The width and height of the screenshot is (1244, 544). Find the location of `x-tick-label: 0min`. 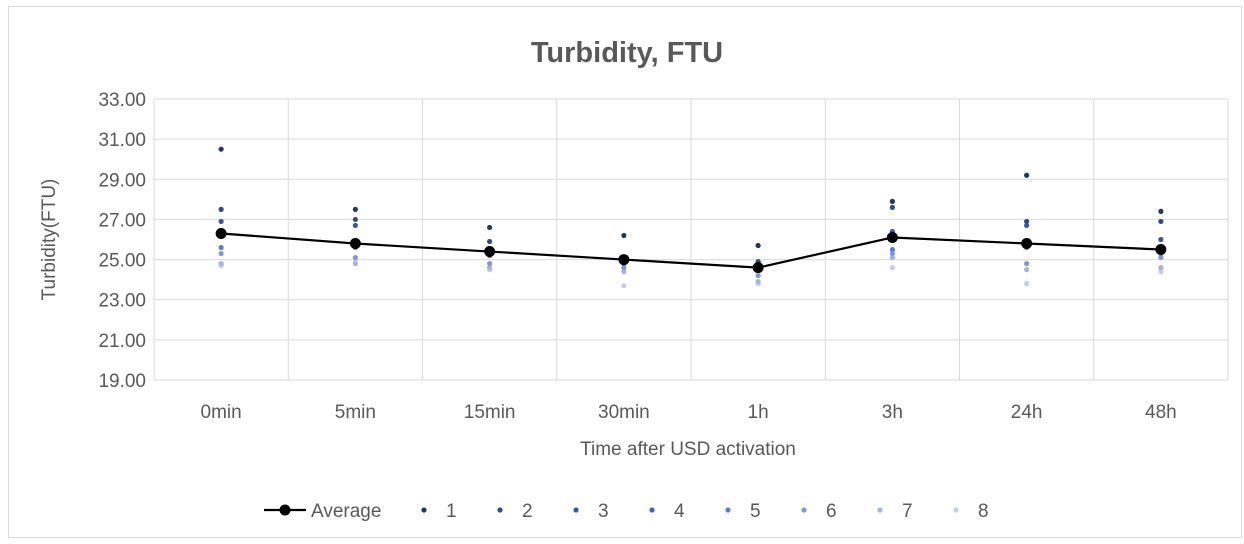

x-tick-label: 0min is located at coordinates (221, 412).